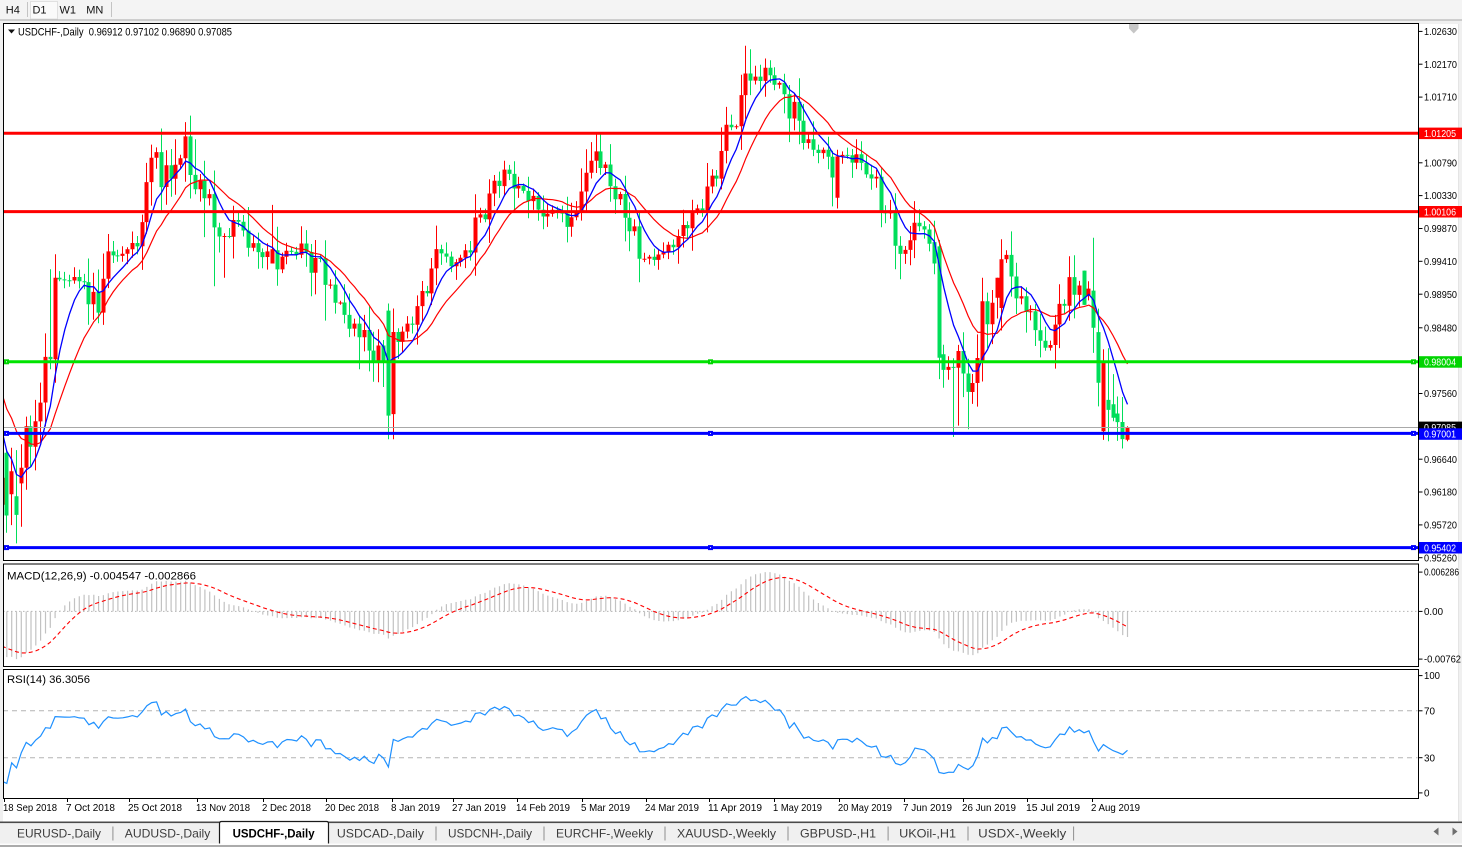 The width and height of the screenshot is (1462, 847). Describe the element at coordinates (1441, 573) in the screenshot. I see `svg-text: 0.006286` at that location.